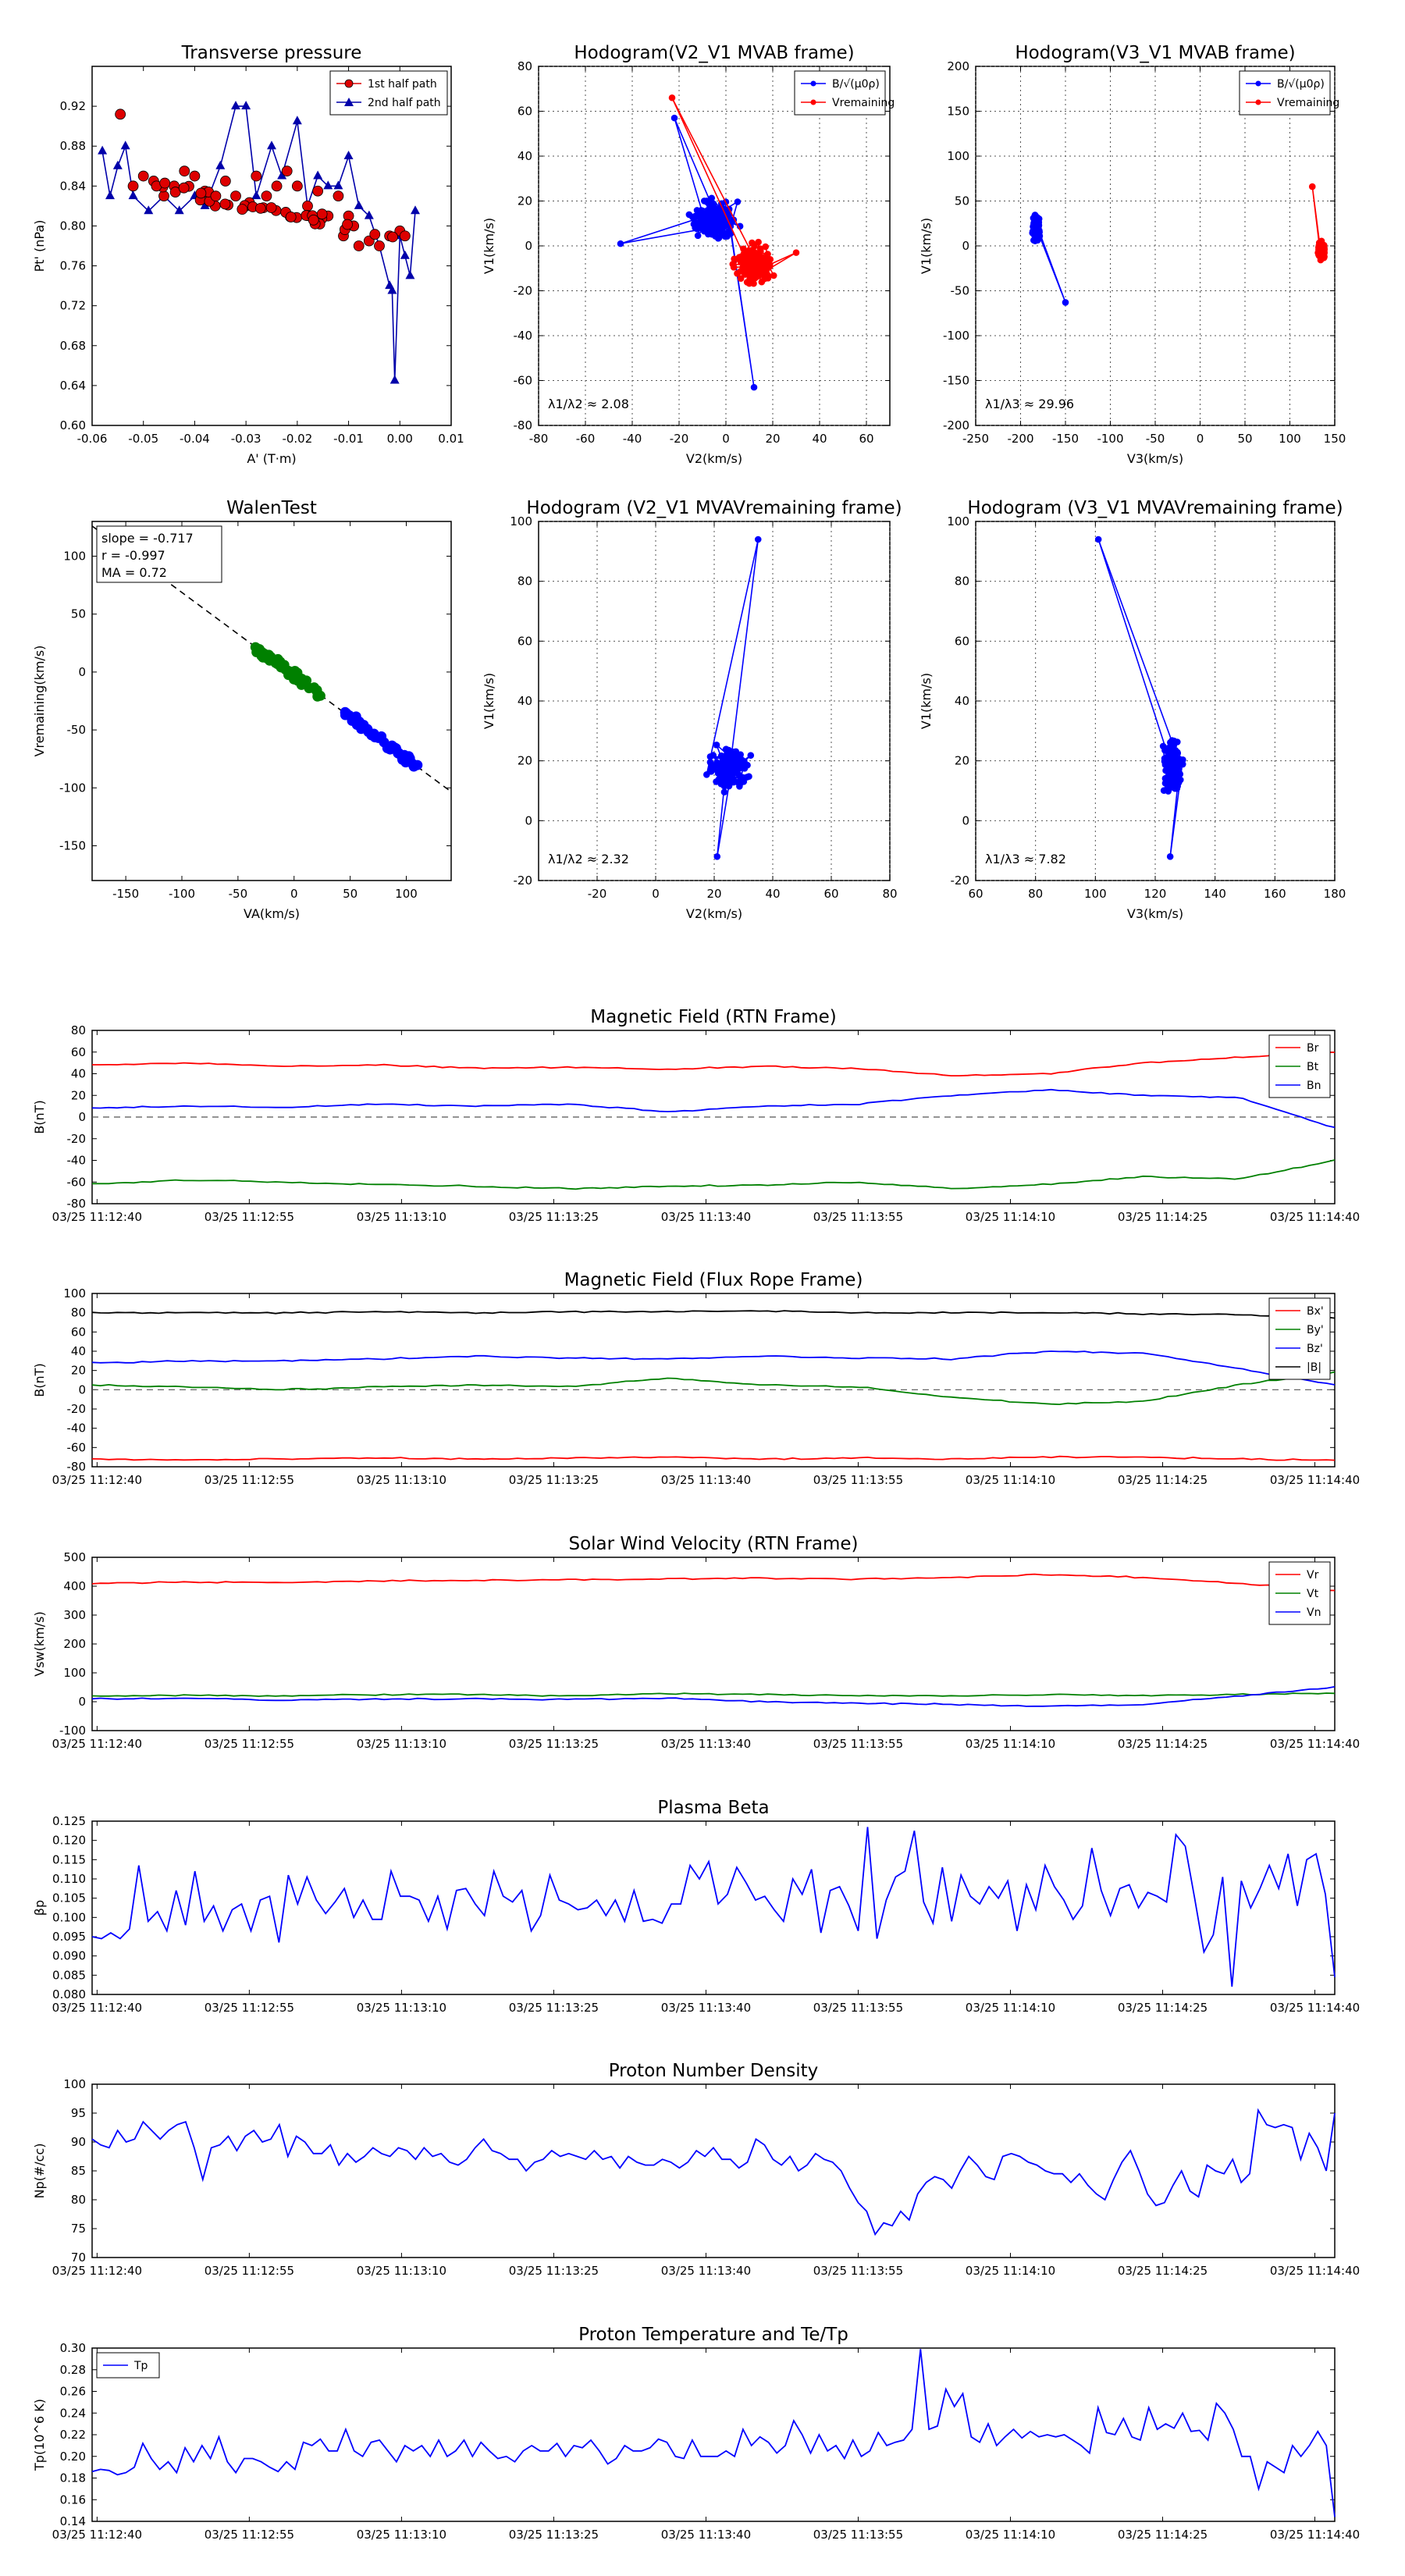 This screenshot has height=2576, width=1405. Describe the element at coordinates (958, 112) in the screenshot. I see `y-tick-label: 150` at that location.